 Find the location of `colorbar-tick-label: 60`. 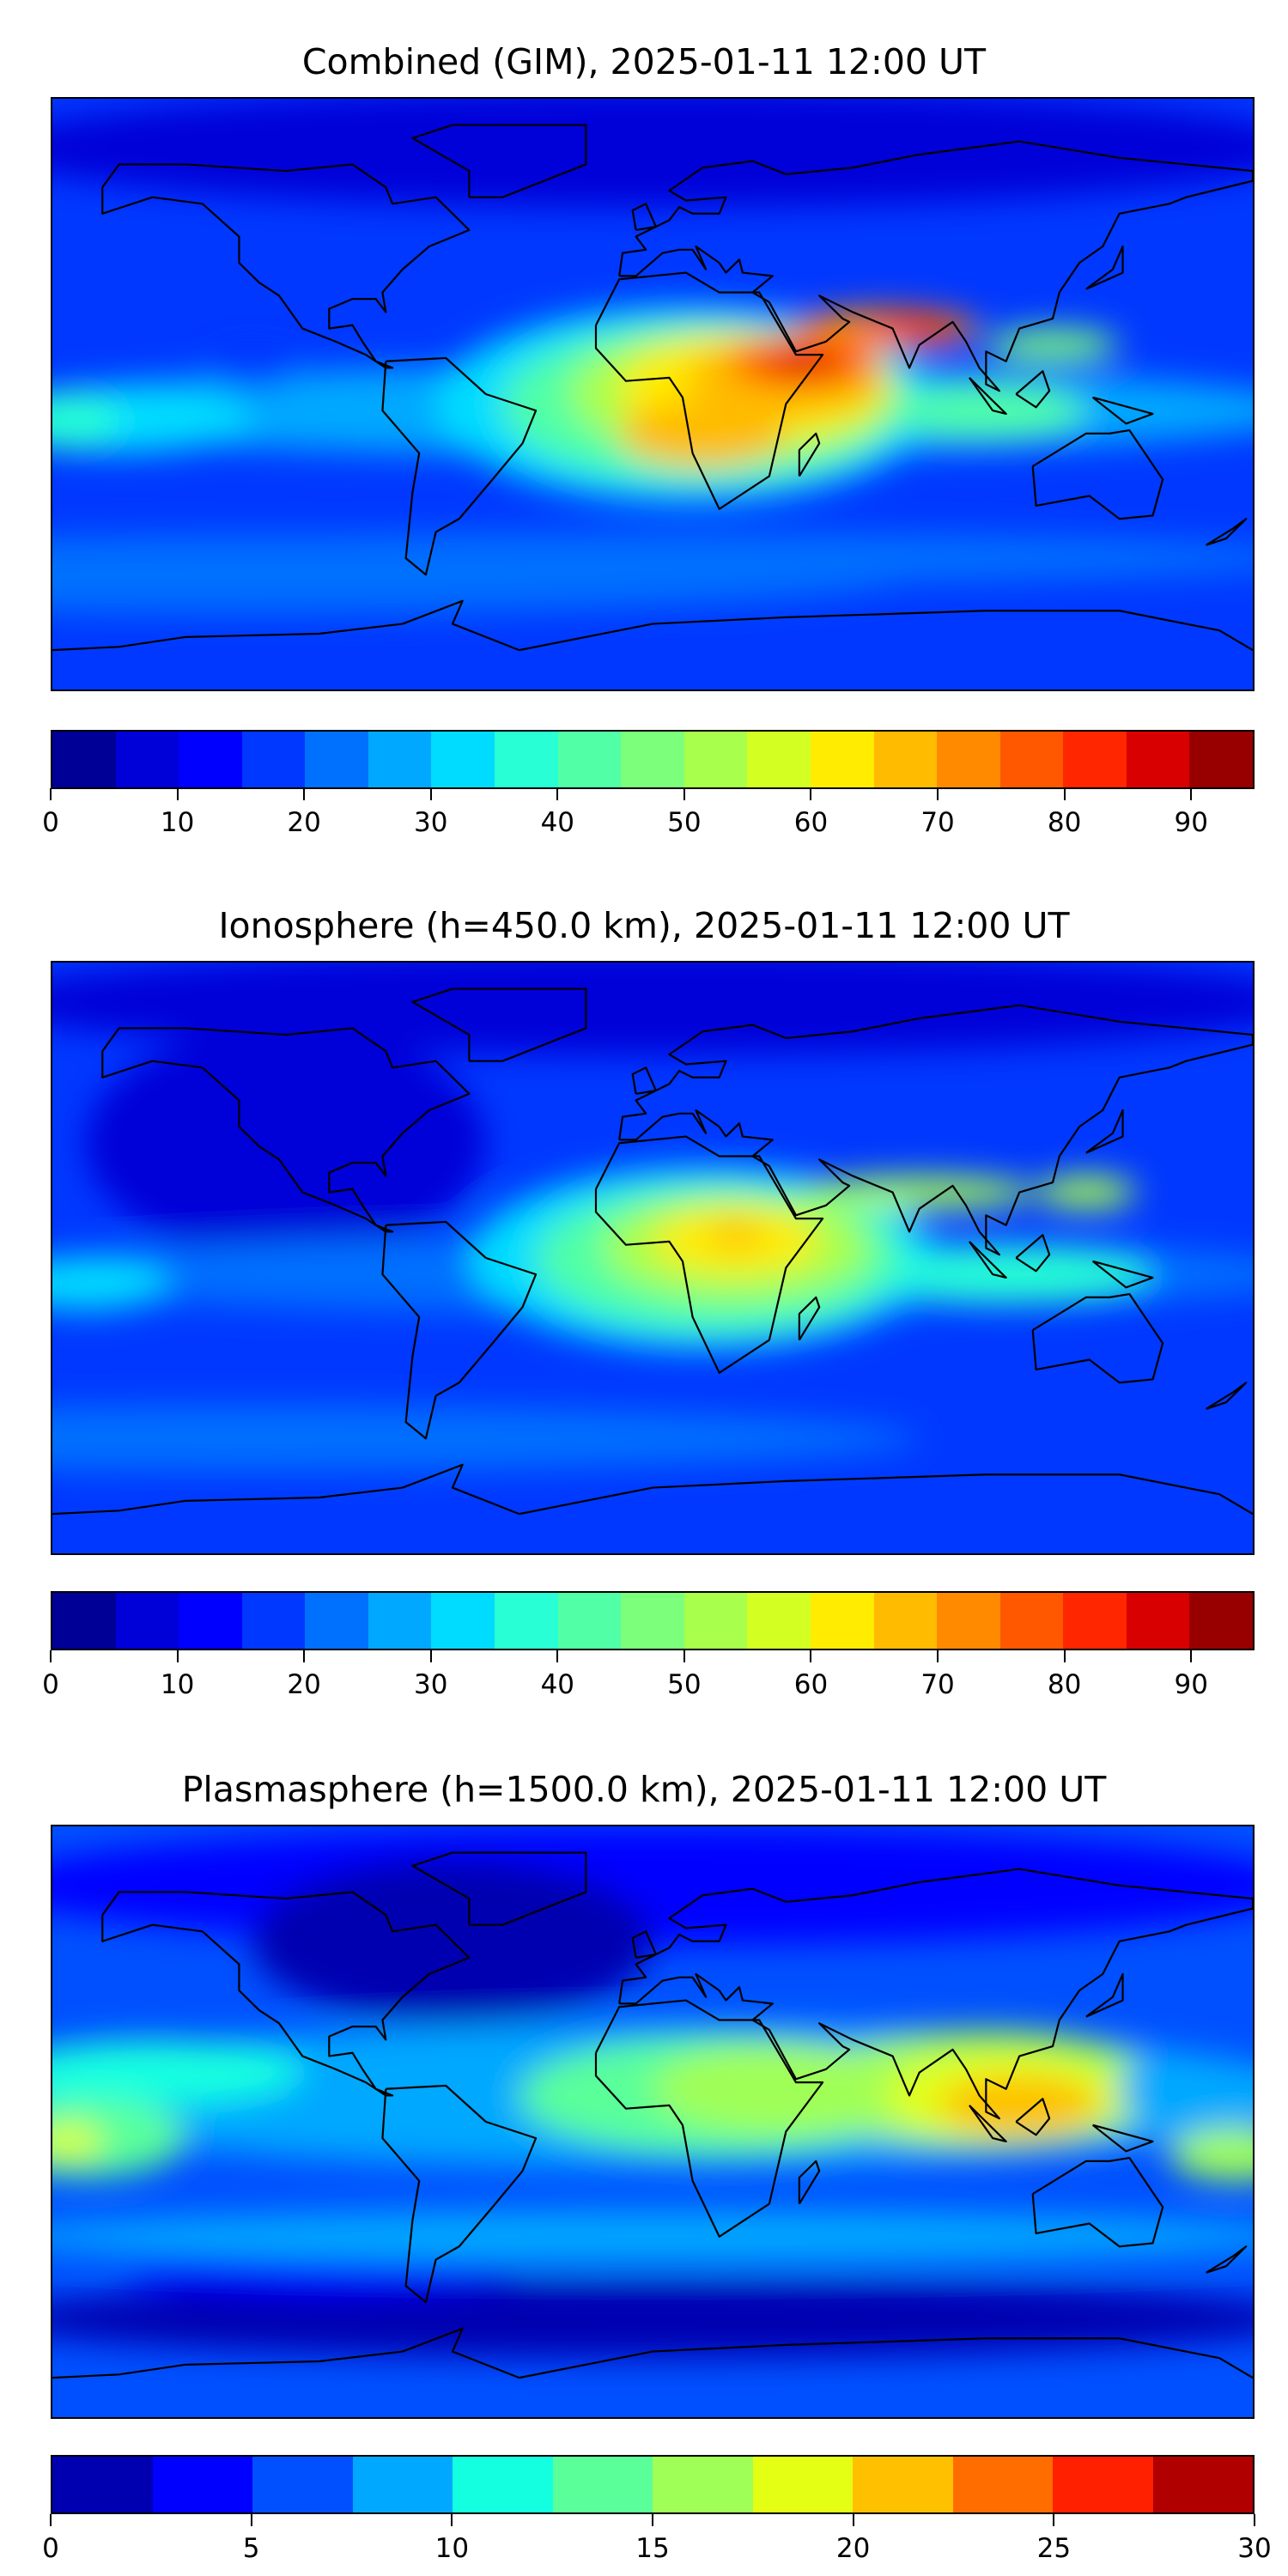

colorbar-tick-label: 60 is located at coordinates (811, 1685).